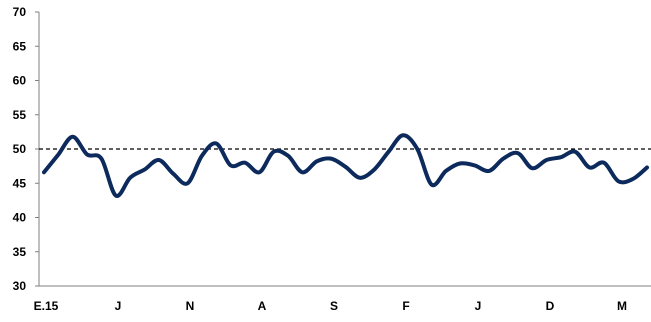  What do you see at coordinates (20, 149) in the screenshot?
I see `y-tick-label: 50` at bounding box center [20, 149].